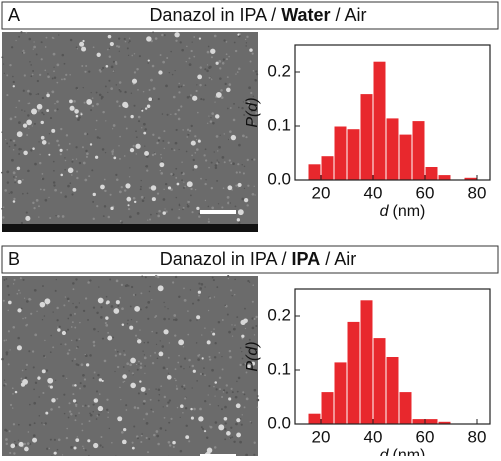 This screenshot has height=461, width=501. I want to click on title-part: Danazol in IPA /, so click(212, 15).